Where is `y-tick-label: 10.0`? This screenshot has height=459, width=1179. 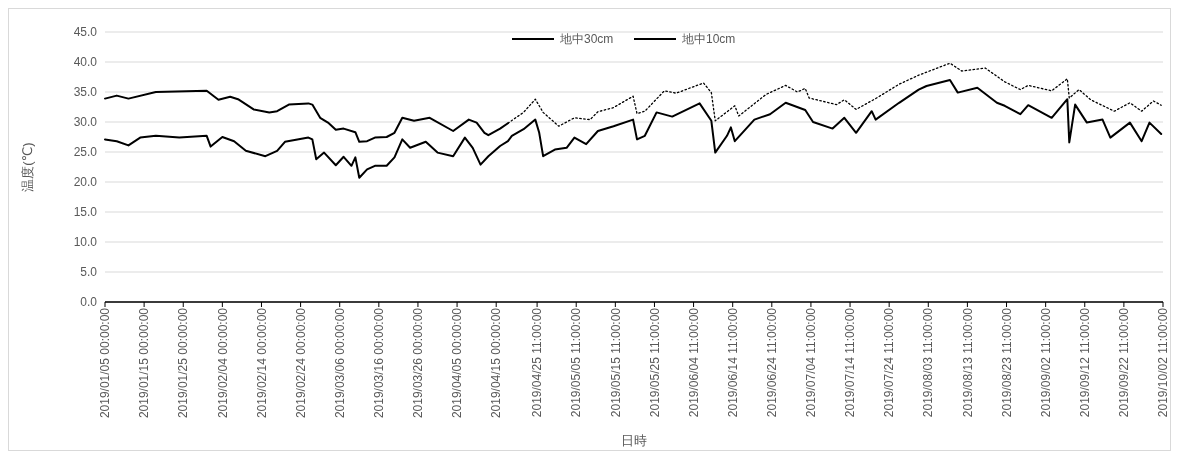 y-tick-label: 10.0 is located at coordinates (85, 242).